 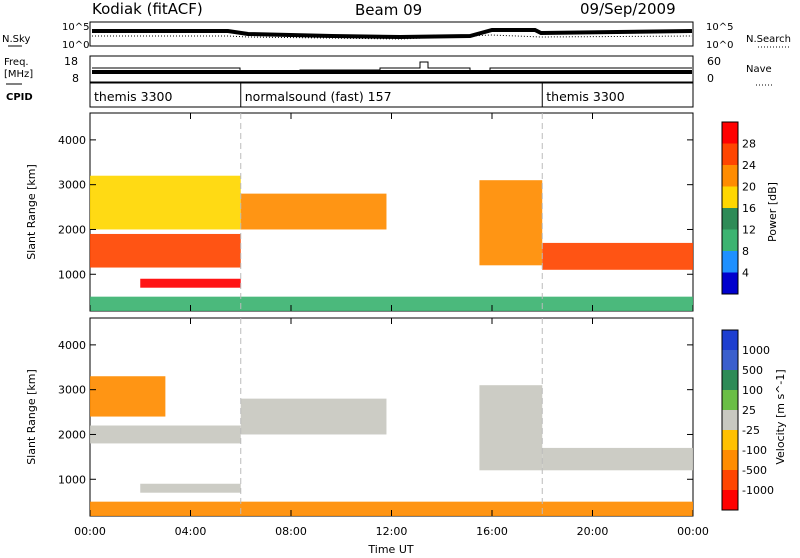 What do you see at coordinates (719, 27) in the screenshot?
I see `noise-right-tick-high: 10^5` at bounding box center [719, 27].